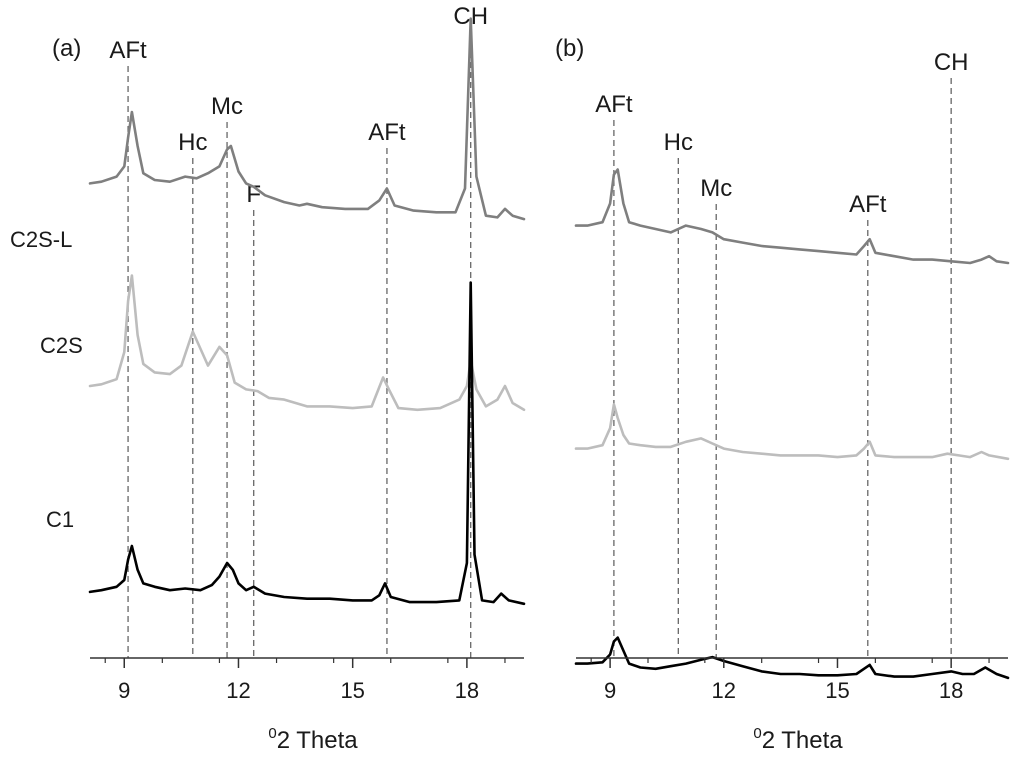 Image resolution: width=1011 pixels, height=758 pixels. Describe the element at coordinates (792, 216) in the screenshot. I see `series-line-top` at that location.